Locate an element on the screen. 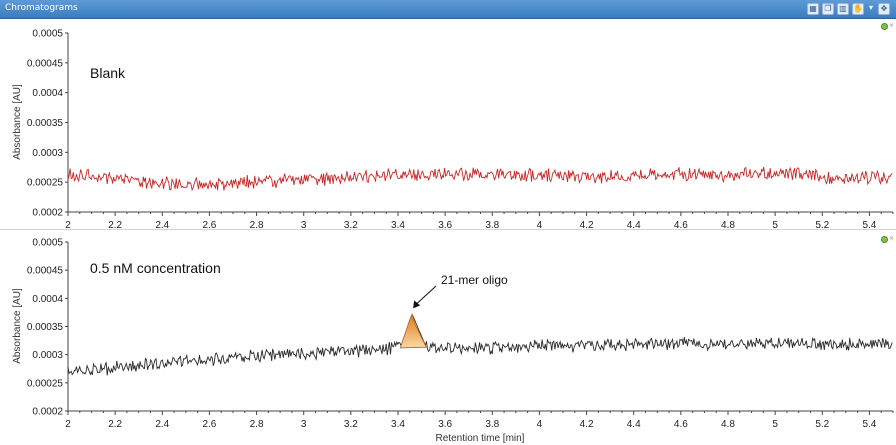 This screenshot has width=896, height=445. annotation-arrow-line is located at coordinates (426, 294).